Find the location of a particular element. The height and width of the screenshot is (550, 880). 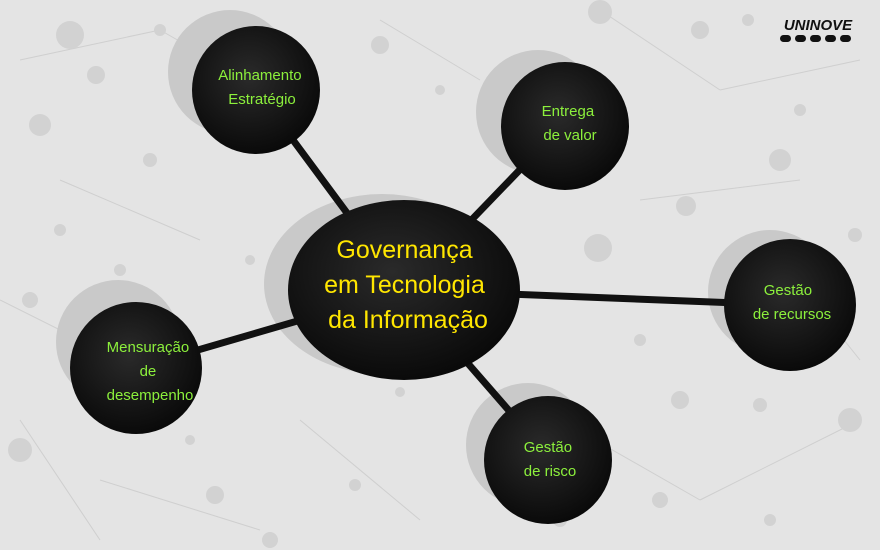

node-entrega-line-1: Entrega is located at coordinates (568, 111).